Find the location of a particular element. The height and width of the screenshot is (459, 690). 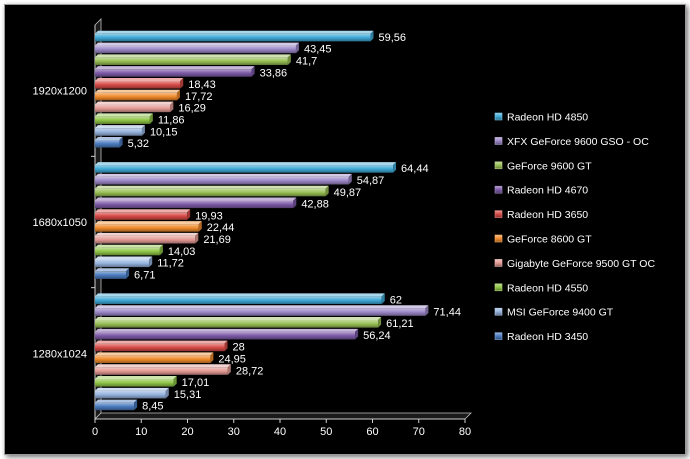

legend-label: Radeon HD 4670 is located at coordinates (547, 191).